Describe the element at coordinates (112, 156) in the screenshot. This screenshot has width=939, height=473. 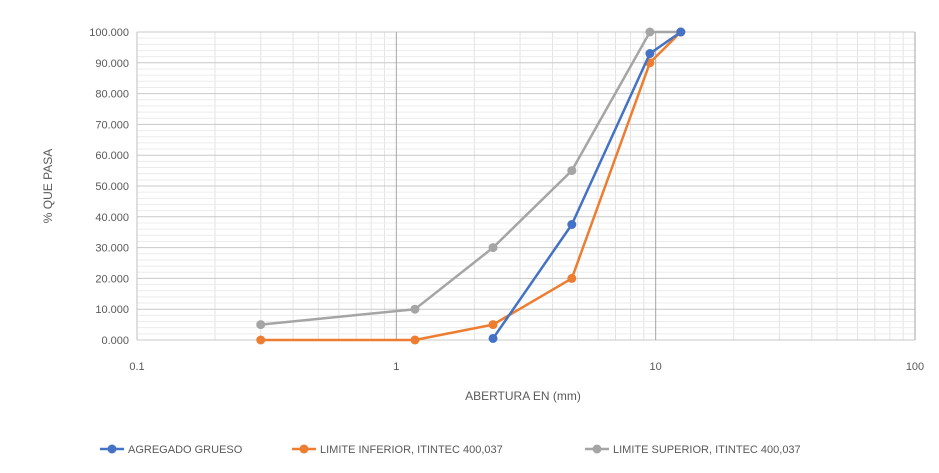
I see `y-tick-label: 60.000` at that location.